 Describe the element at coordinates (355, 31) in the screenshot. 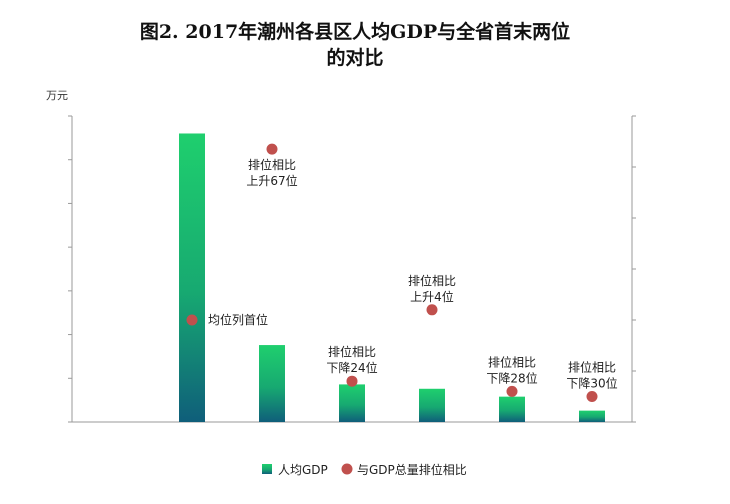

I see `chart-title-line1: 图2. 2017年潮州各县区人均GDP与全省首末两位` at that location.